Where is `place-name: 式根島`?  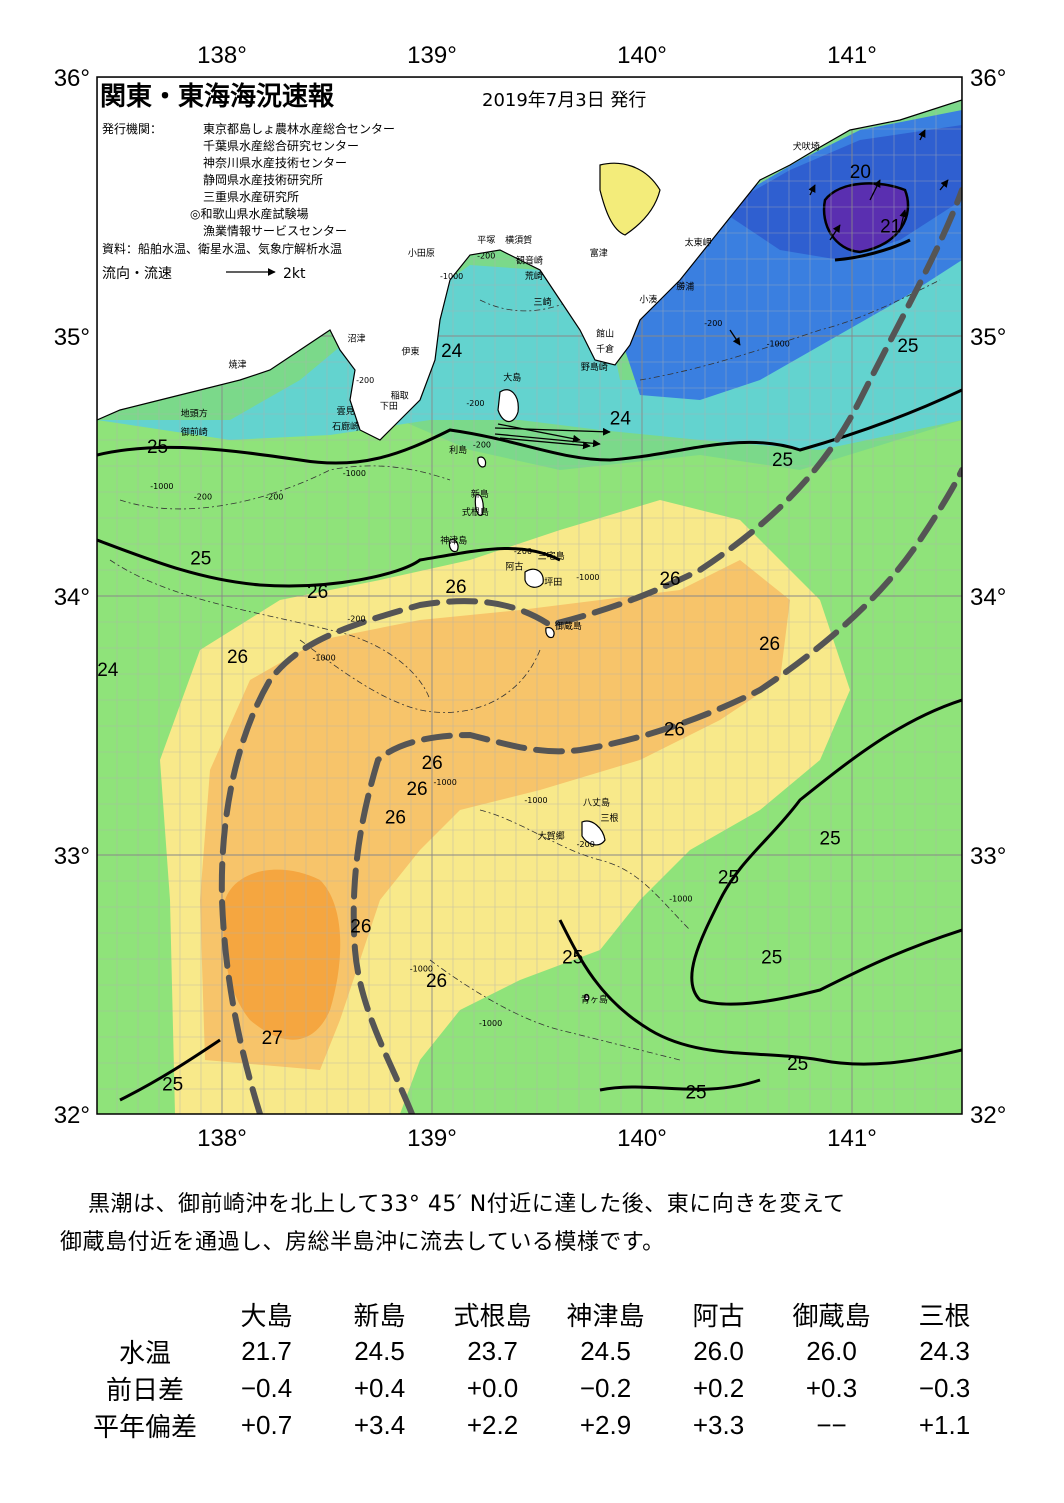 place-name: 式根島 is located at coordinates (475, 512).